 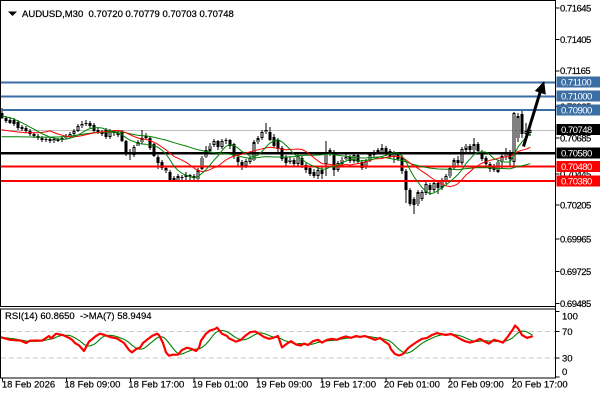 What do you see at coordinates (576, 130) in the screenshot?
I see `svg-text: 0.70748` at bounding box center [576, 130].